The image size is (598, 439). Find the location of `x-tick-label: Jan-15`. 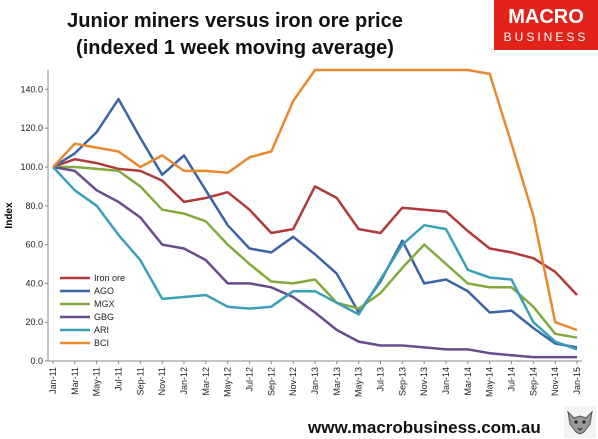

x-tick-label: Jan-15 is located at coordinates (577, 381).